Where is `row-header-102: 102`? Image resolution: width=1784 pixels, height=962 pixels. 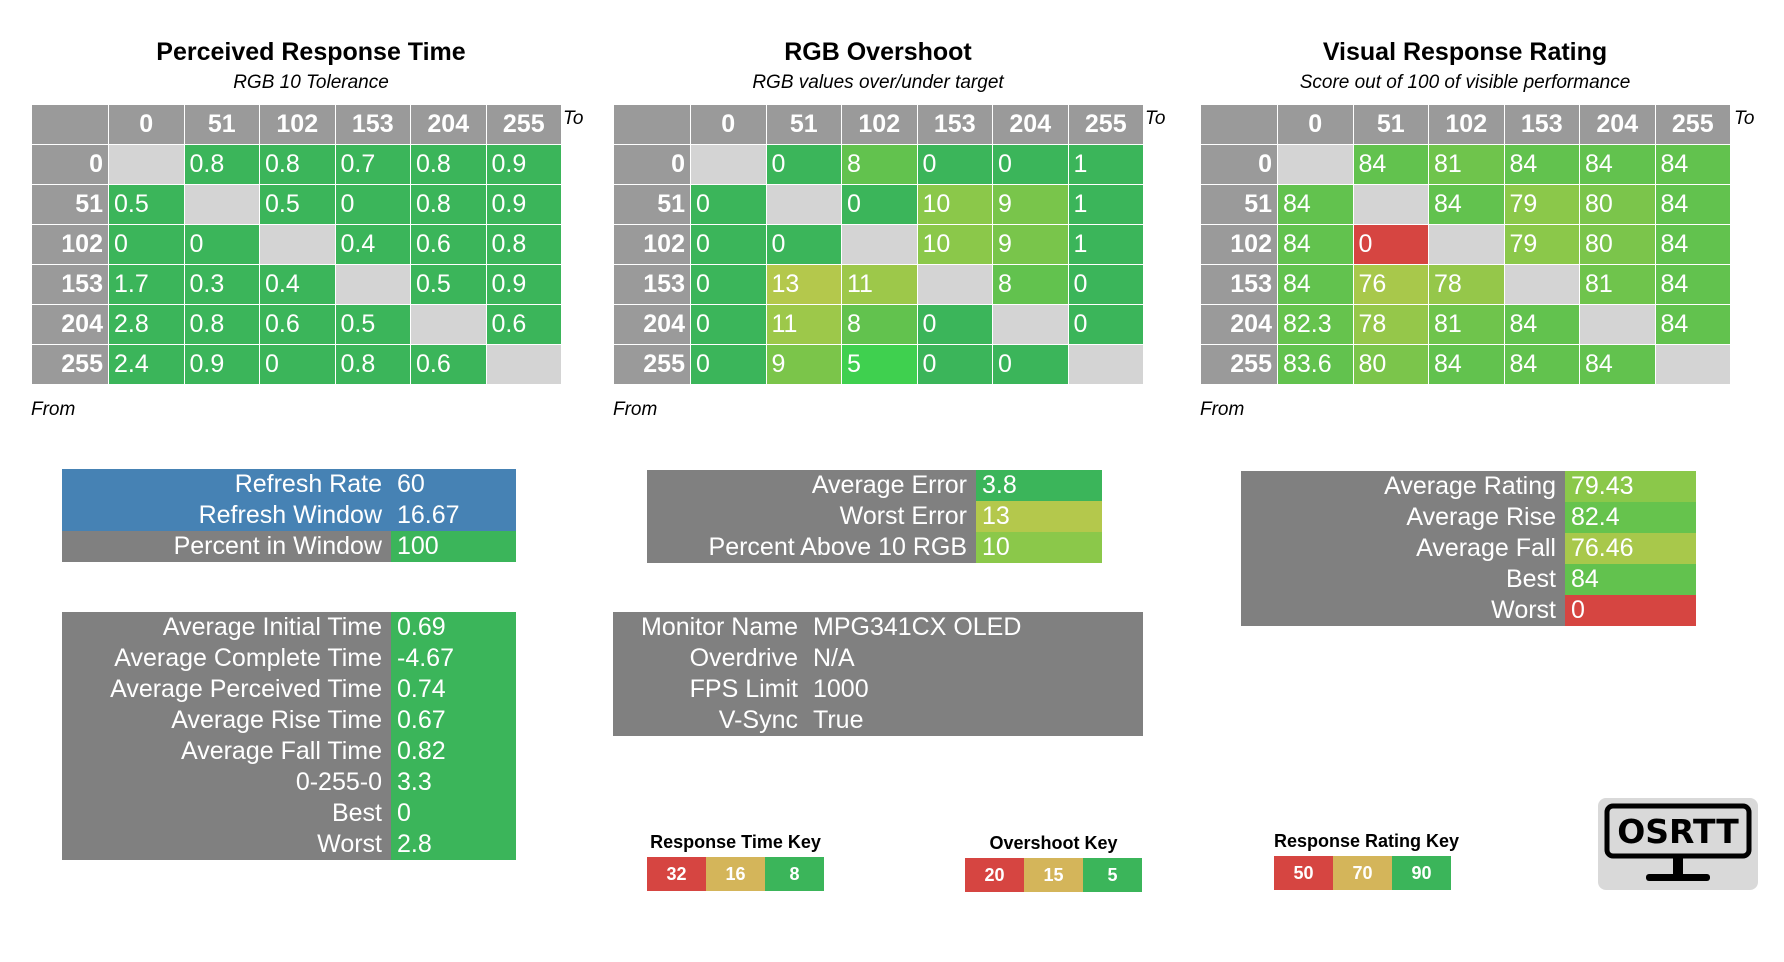 row-header-102: 102 is located at coordinates (70, 244).